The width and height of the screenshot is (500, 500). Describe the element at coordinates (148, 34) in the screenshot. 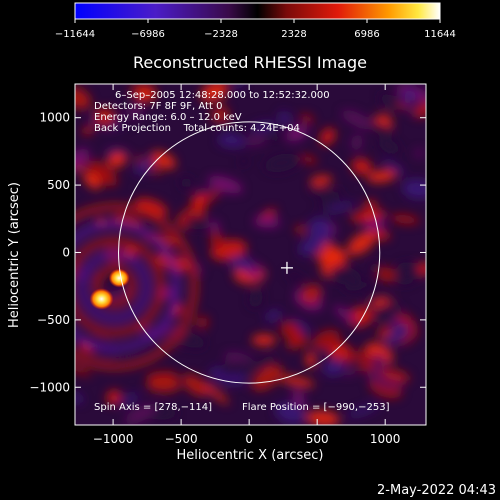

I see `colorbar-tick-label: −6986` at that location.